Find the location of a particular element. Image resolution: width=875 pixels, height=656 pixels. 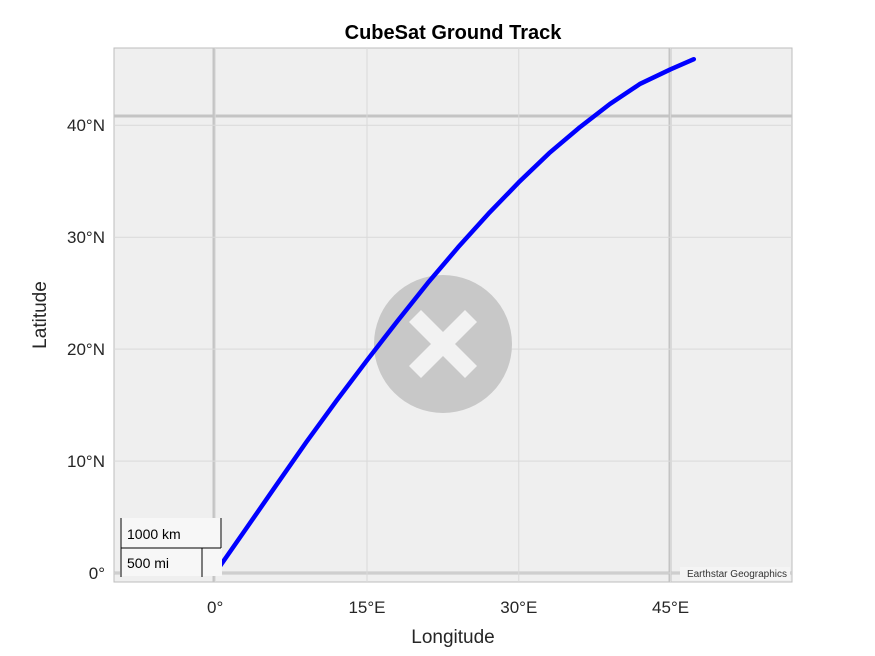

y-tick-label: 30°N is located at coordinates (86, 237).